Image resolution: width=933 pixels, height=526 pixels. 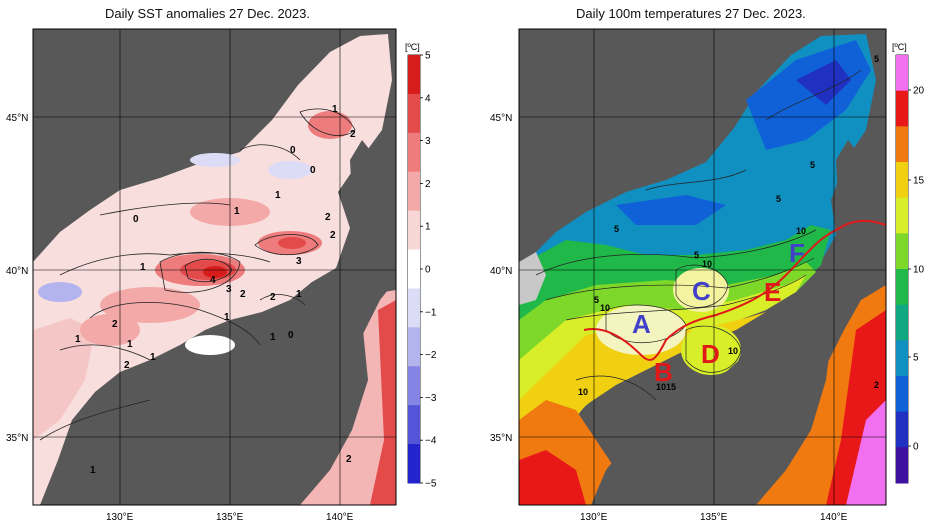 What do you see at coordinates (916, 447) in the screenshot?
I see `colorbar-tick-label: 0` at bounding box center [916, 447].